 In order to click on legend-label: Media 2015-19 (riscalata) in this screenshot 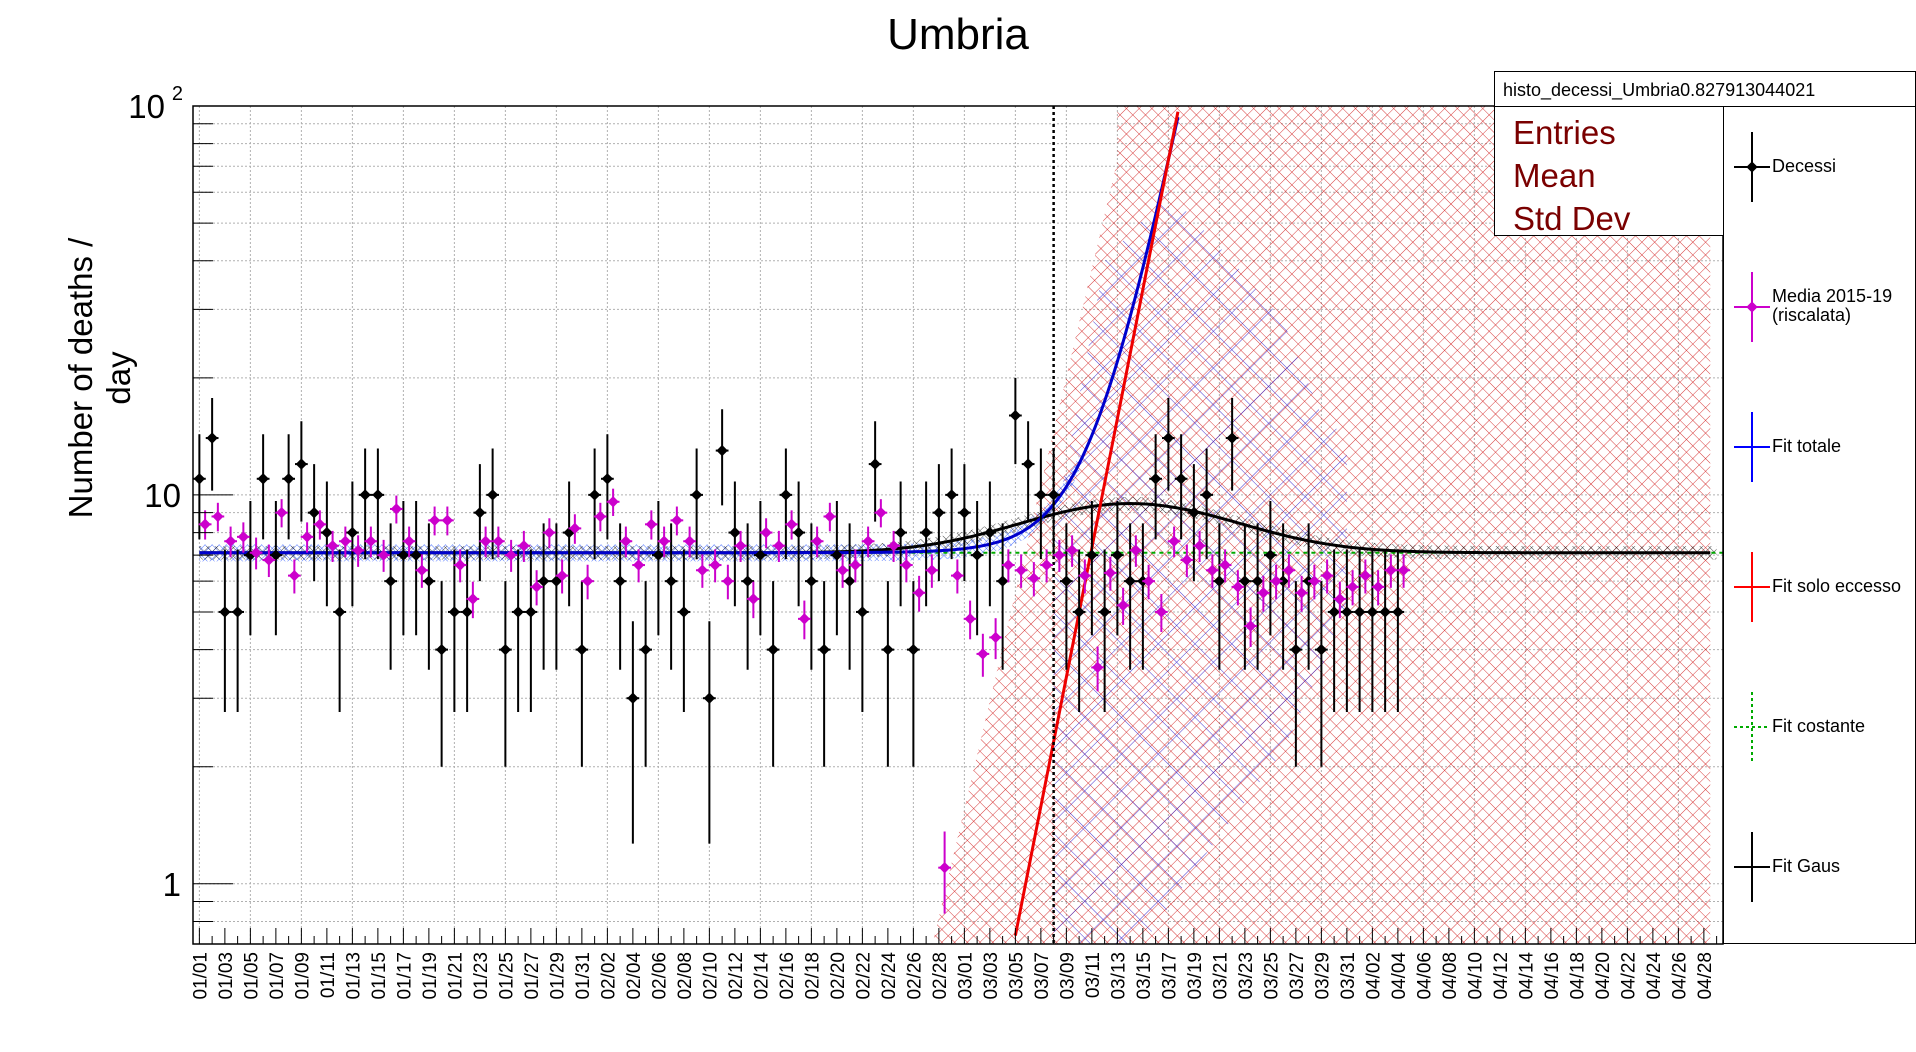, I will do `click(1832, 305)`.